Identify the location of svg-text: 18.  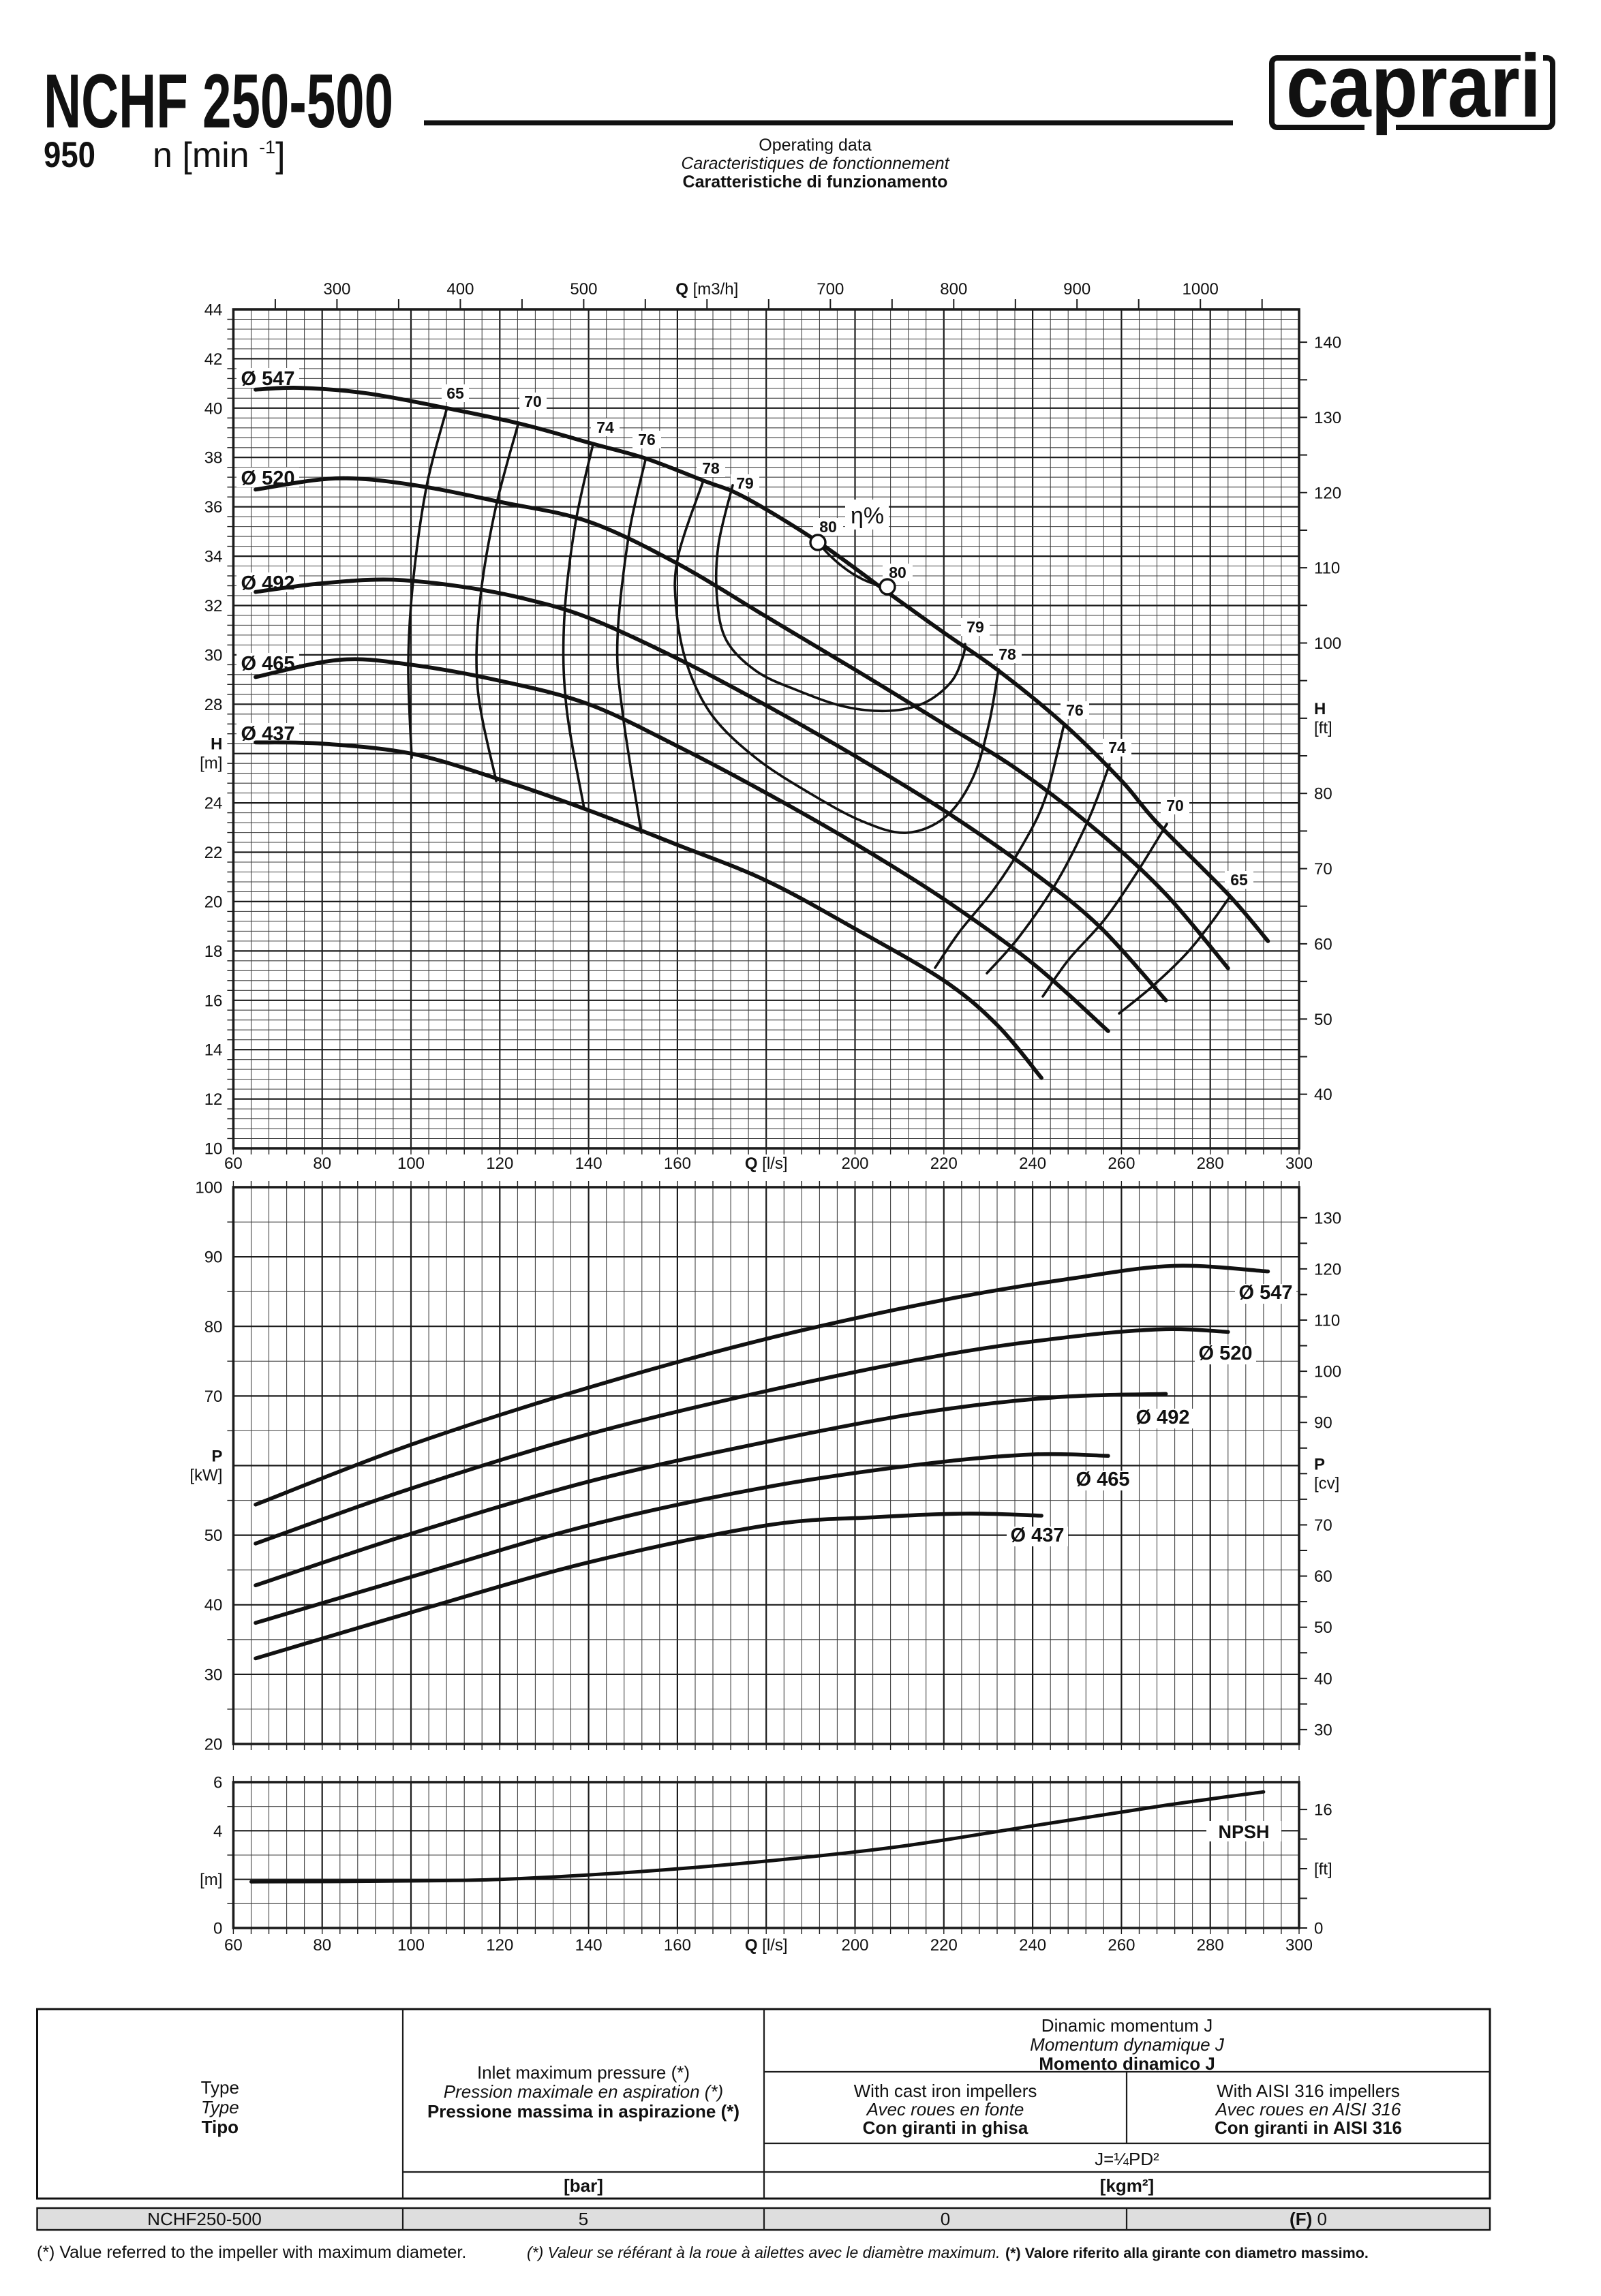
(213, 952).